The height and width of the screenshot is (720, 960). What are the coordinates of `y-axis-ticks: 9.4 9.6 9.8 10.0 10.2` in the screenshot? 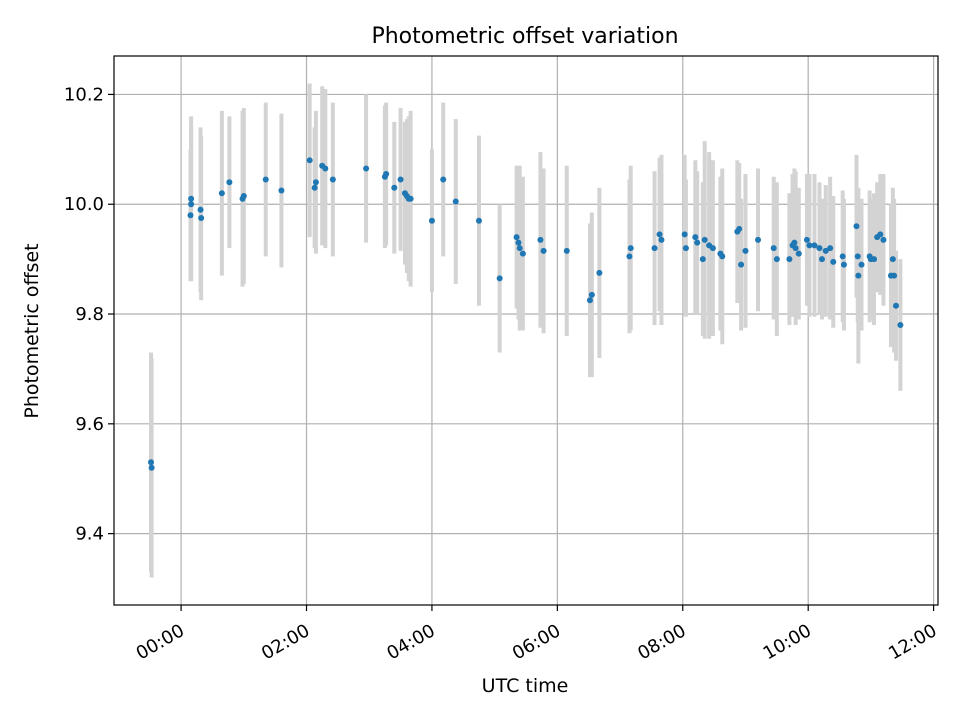 It's located at (89, 314).